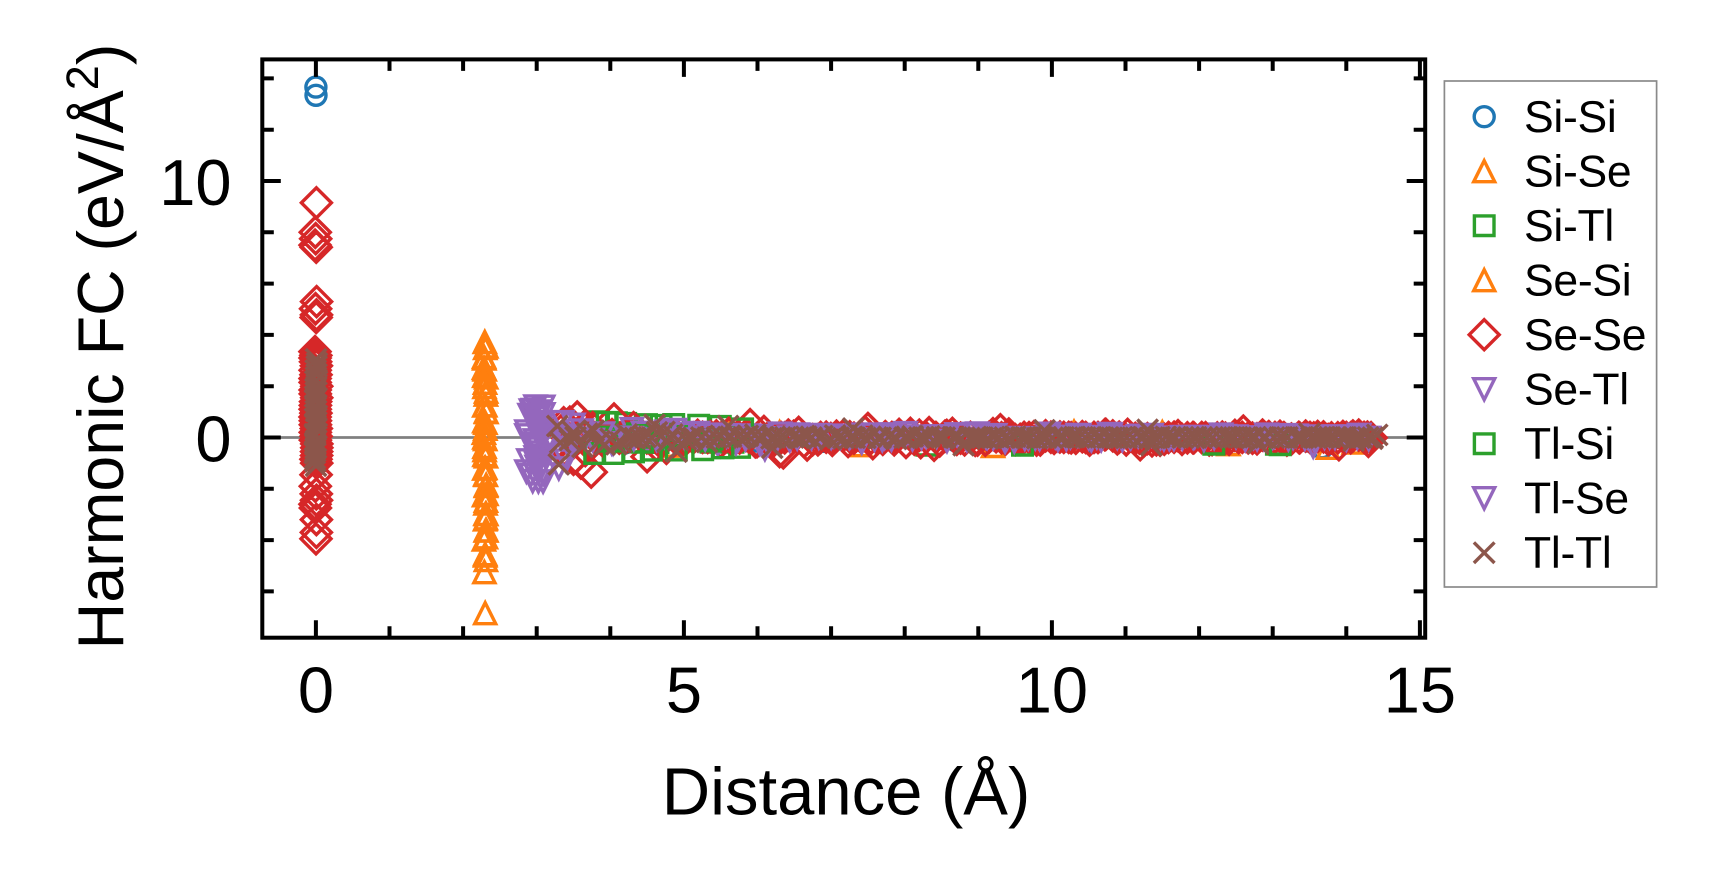 The height and width of the screenshot is (883, 1717). What do you see at coordinates (1577, 172) in the screenshot?
I see `svg-text: Si-Se` at bounding box center [1577, 172].